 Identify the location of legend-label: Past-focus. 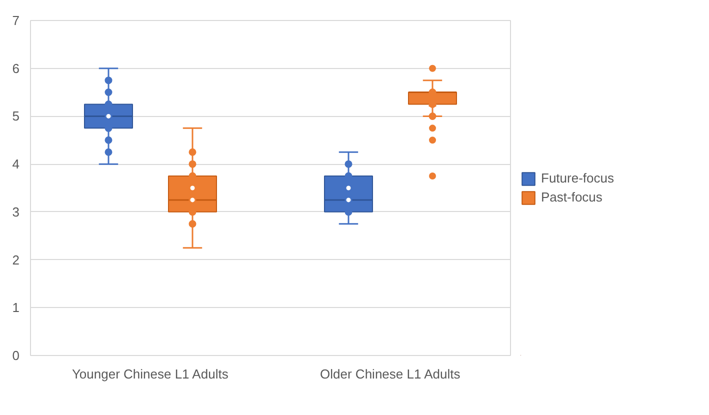
(571, 197).